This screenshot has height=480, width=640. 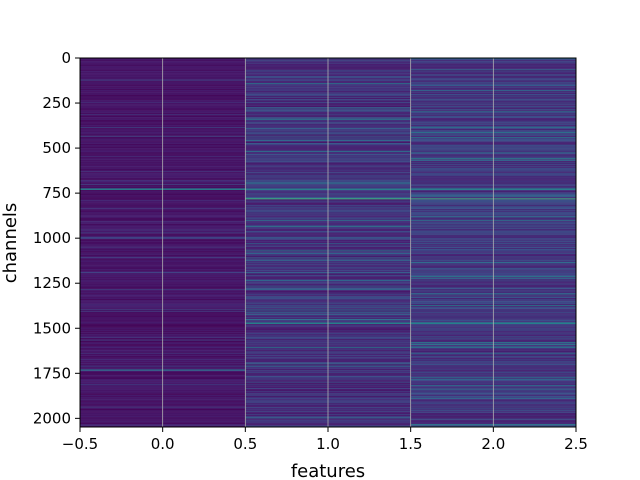 I want to click on x-tick-label: 2.5, so click(x=576, y=444).